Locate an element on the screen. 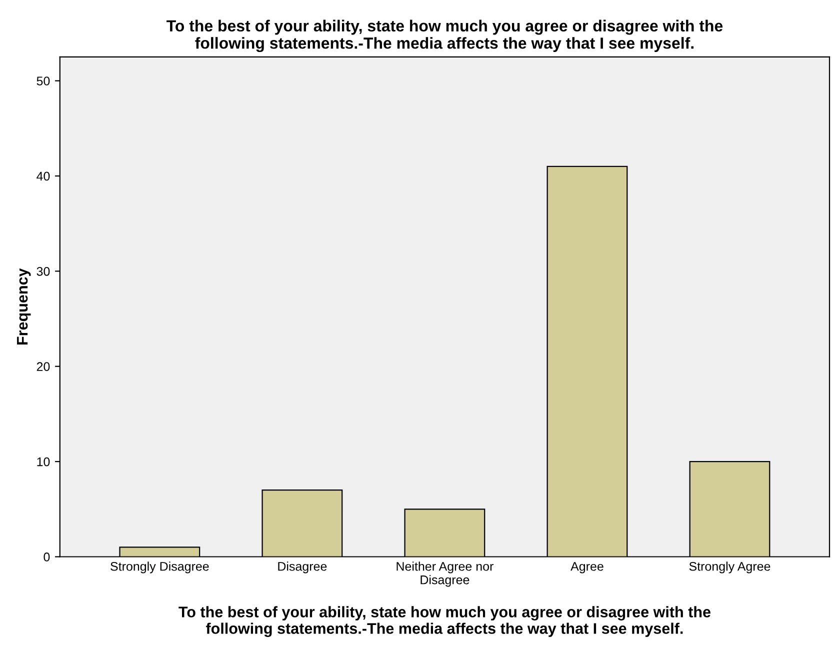  y-tick-label: 50 is located at coordinates (43, 81).